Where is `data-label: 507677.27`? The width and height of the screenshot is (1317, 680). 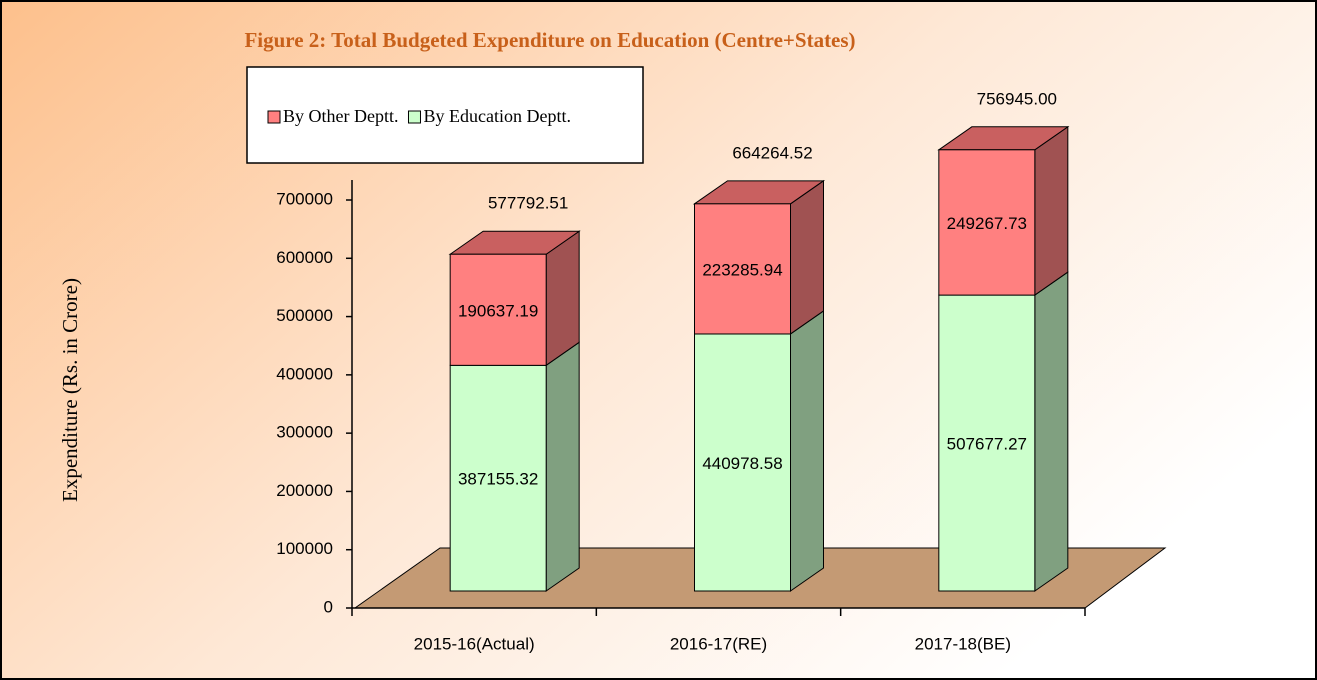
data-label: 507677.27 is located at coordinates (987, 444).